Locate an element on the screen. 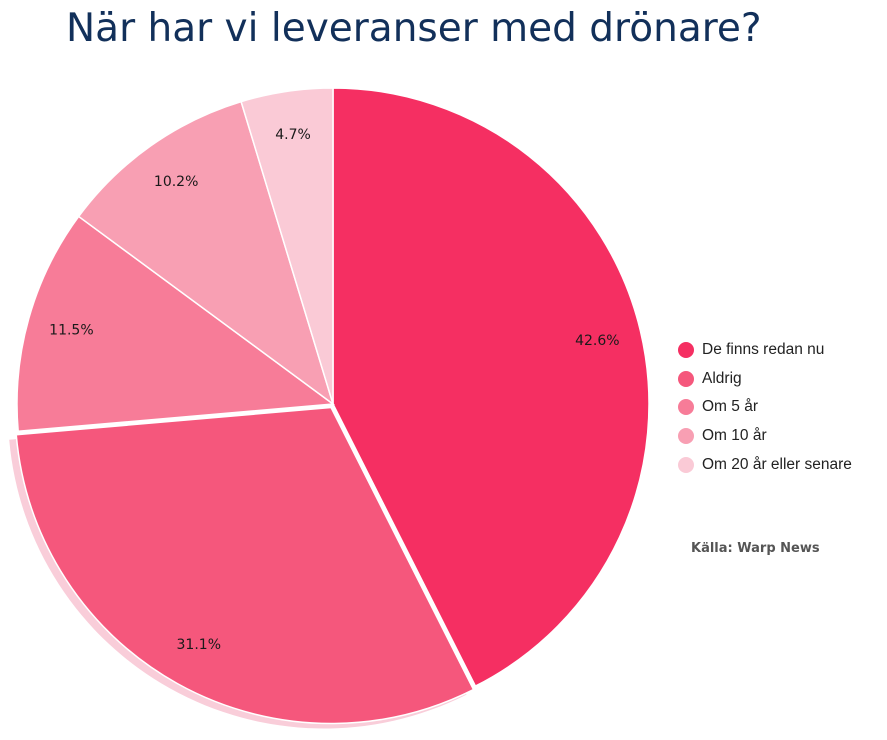 This screenshot has width=887, height=740. legend-label: Om 10 år is located at coordinates (734, 436).